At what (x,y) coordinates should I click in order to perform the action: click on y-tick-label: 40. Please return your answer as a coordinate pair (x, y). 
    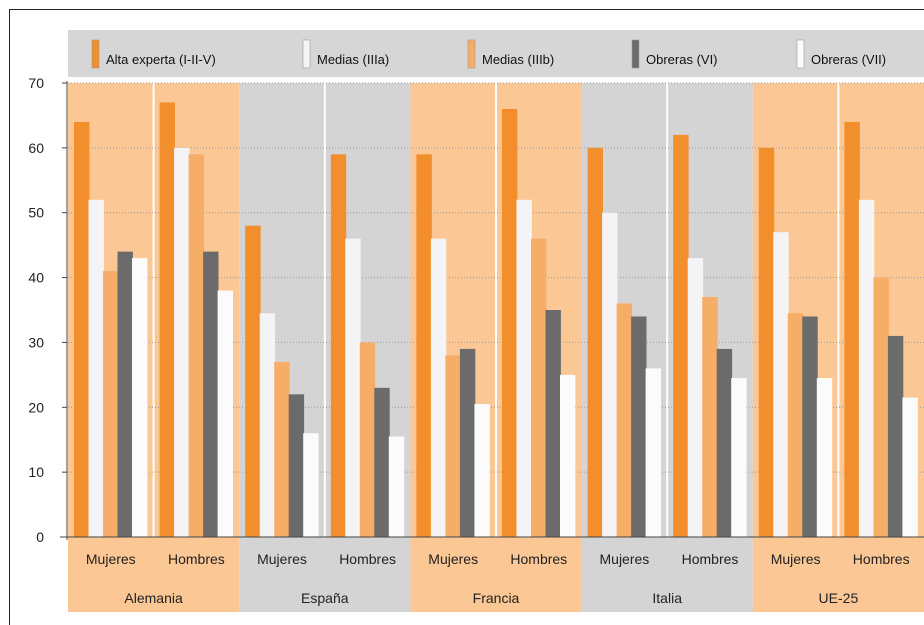
    Looking at the image, I should click on (36, 278).